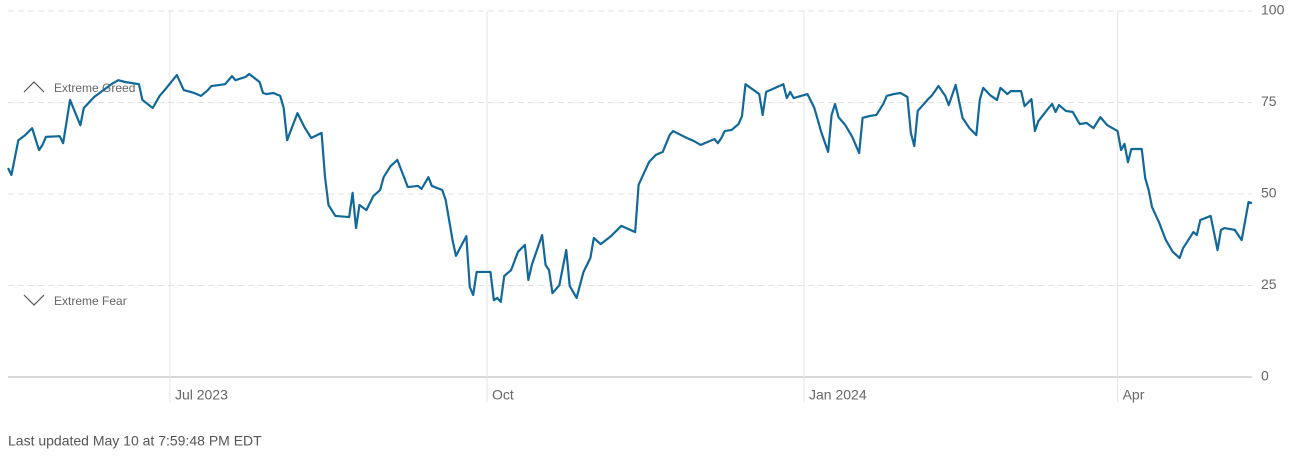  What do you see at coordinates (1265, 376) in the screenshot?
I see `y-tick-label: 0` at bounding box center [1265, 376].